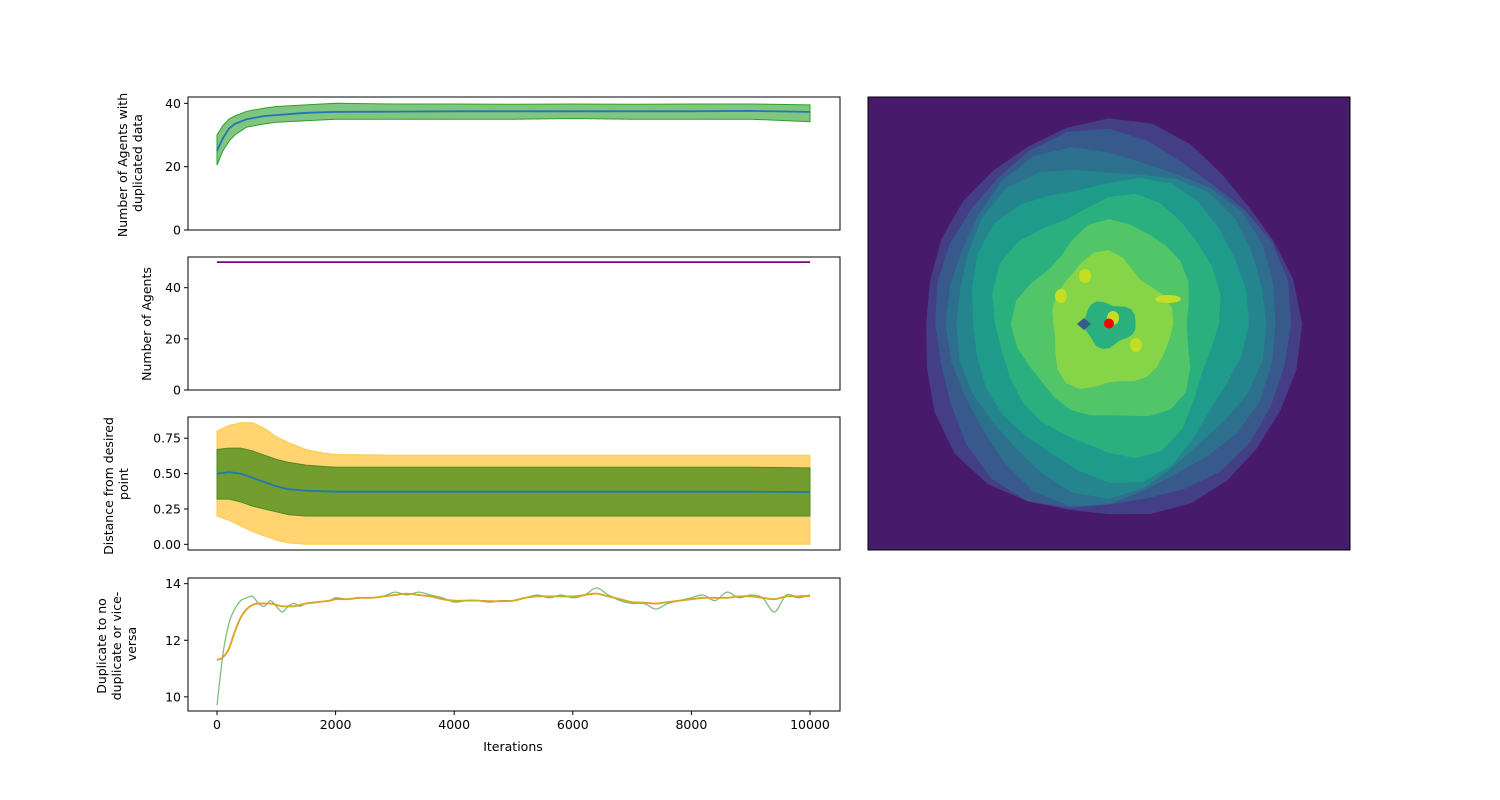 The height and width of the screenshot is (800, 1500). I want to click on y-tick-label: 10, so click(173, 696).